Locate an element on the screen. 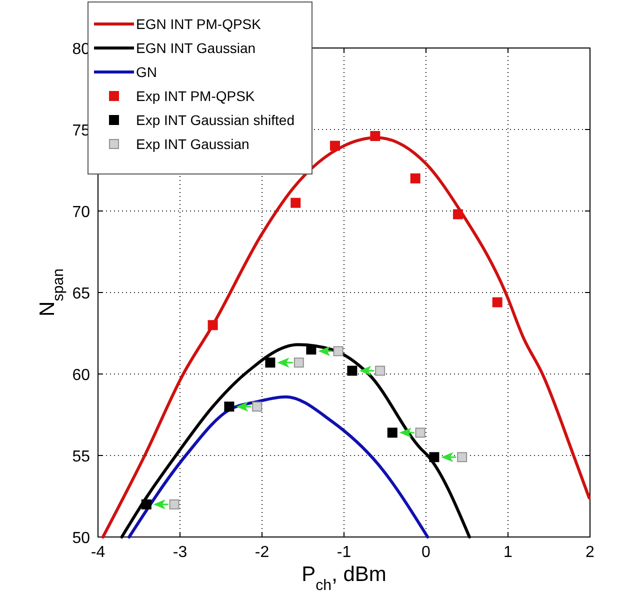 The image size is (621, 597). x-tick-label: -4 is located at coordinates (98, 552).